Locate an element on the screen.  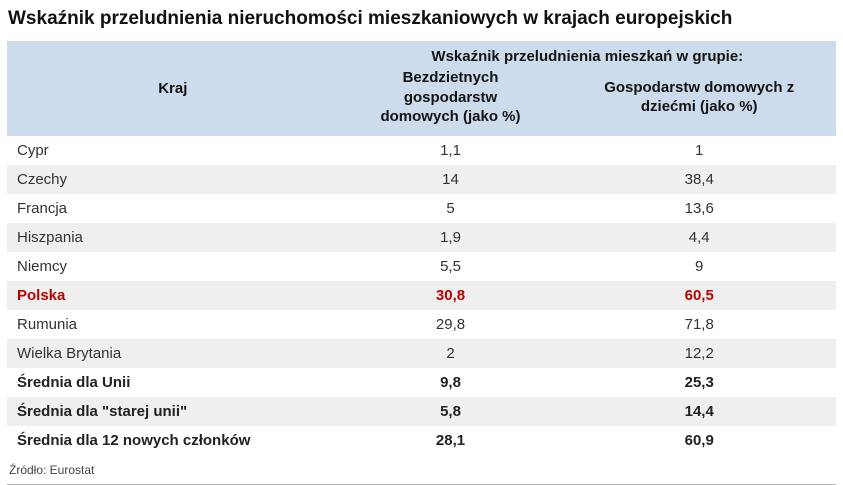
country-cell: Polska is located at coordinates (41, 295).